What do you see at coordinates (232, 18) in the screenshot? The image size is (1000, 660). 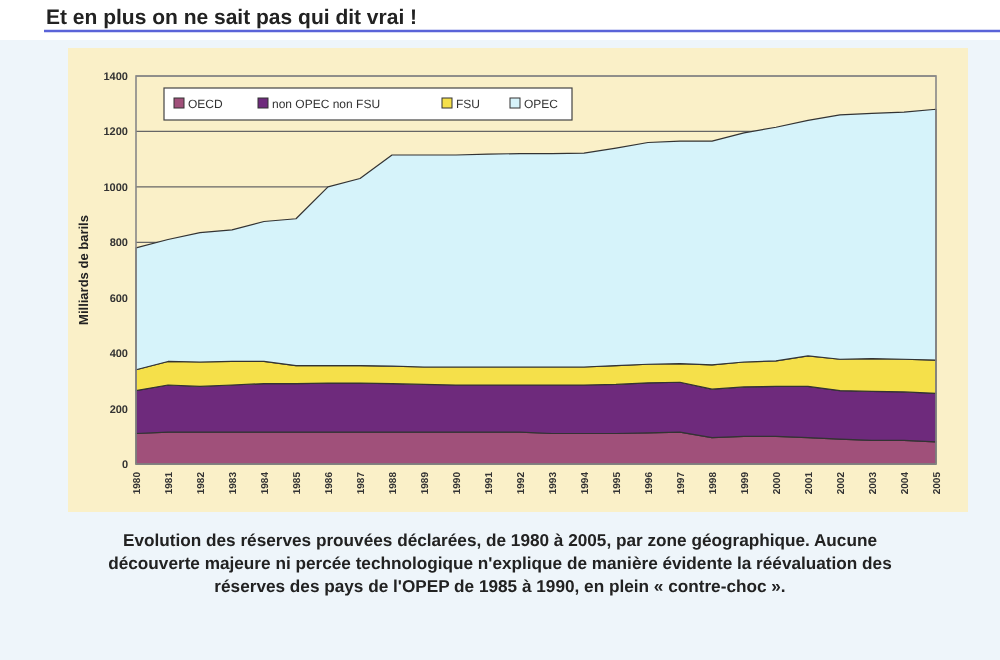 I see `chart-title: Et en plus on ne sait pas qui dit vrai !` at bounding box center [232, 18].